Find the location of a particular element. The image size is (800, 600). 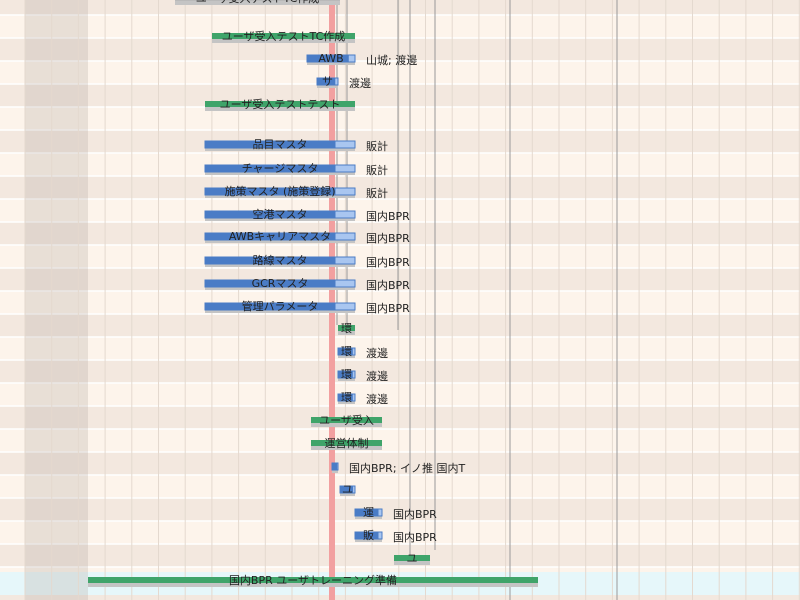

task-label: AWB is located at coordinates (330, 58).